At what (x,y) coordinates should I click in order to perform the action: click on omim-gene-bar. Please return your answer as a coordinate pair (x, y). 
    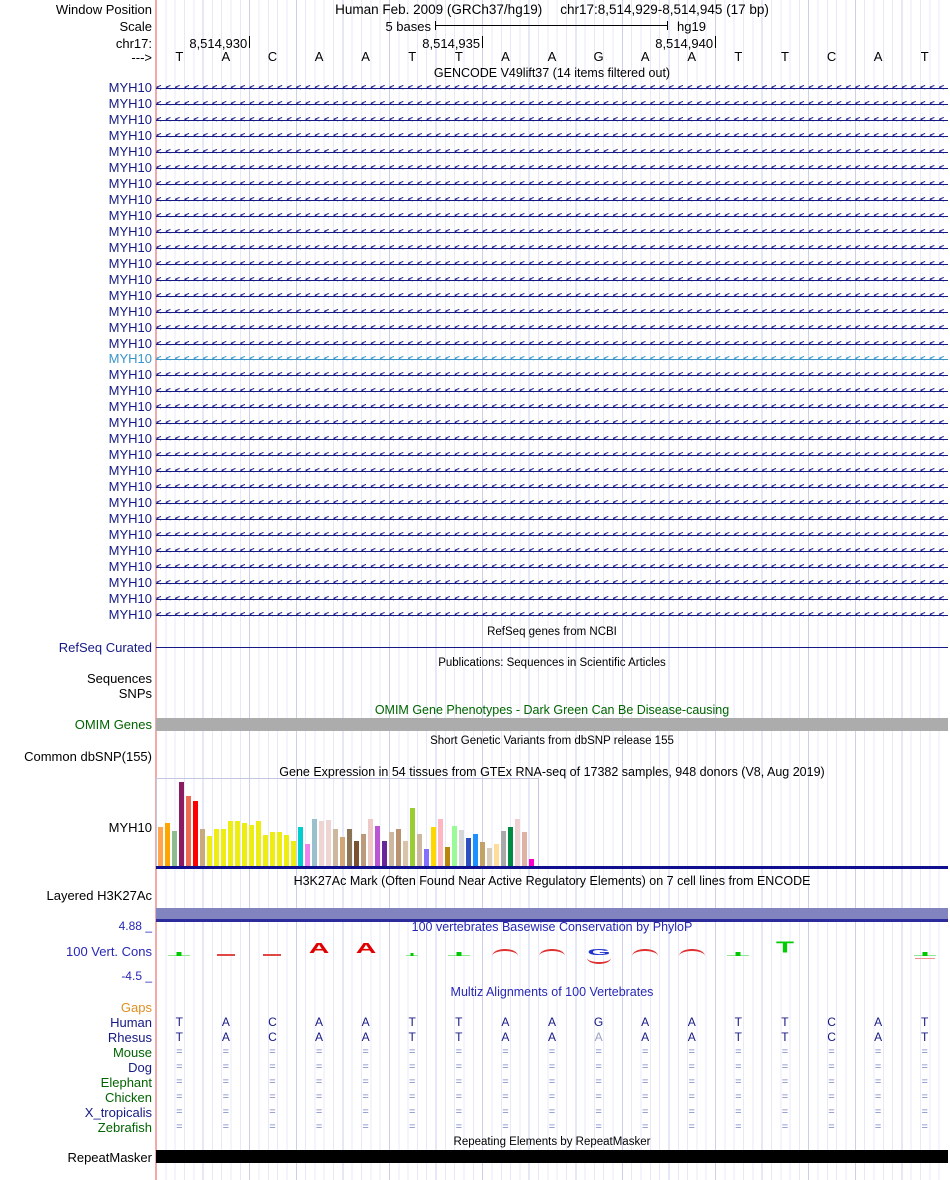
    Looking at the image, I should click on (552, 724).